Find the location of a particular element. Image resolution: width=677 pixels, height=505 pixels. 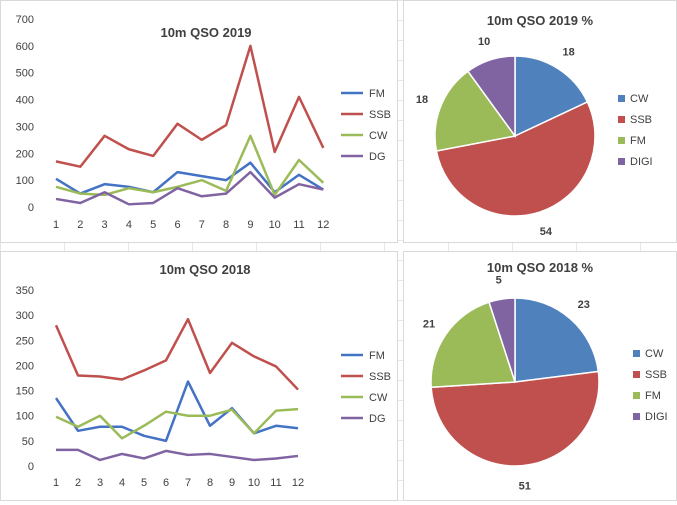

chart-title: 10m QSO 2018 is located at coordinates (204, 269).